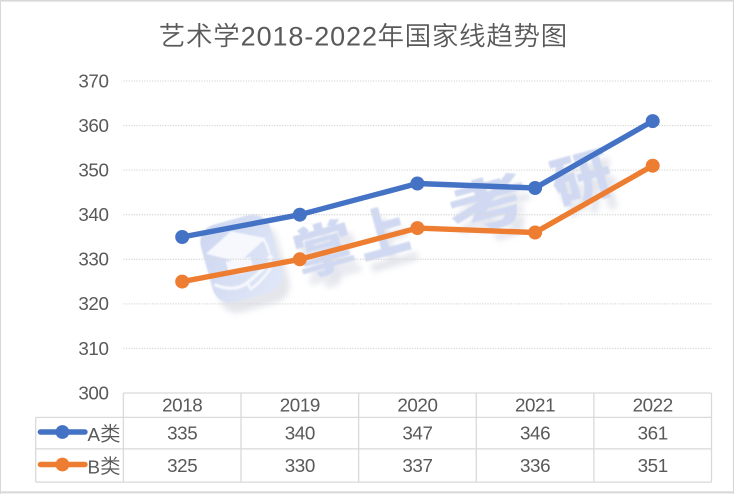  I want to click on svg-text: 310, so click(93, 348).